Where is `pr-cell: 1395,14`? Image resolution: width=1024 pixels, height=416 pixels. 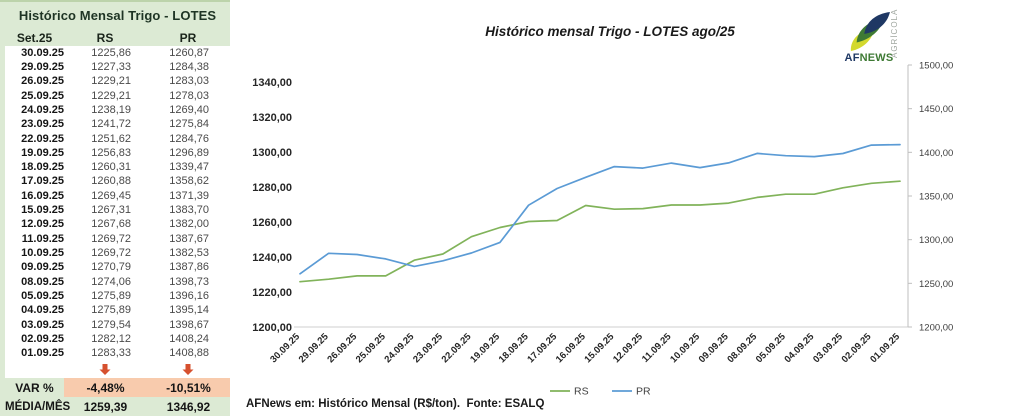 pr-cell: 1395,14 is located at coordinates (189, 310).